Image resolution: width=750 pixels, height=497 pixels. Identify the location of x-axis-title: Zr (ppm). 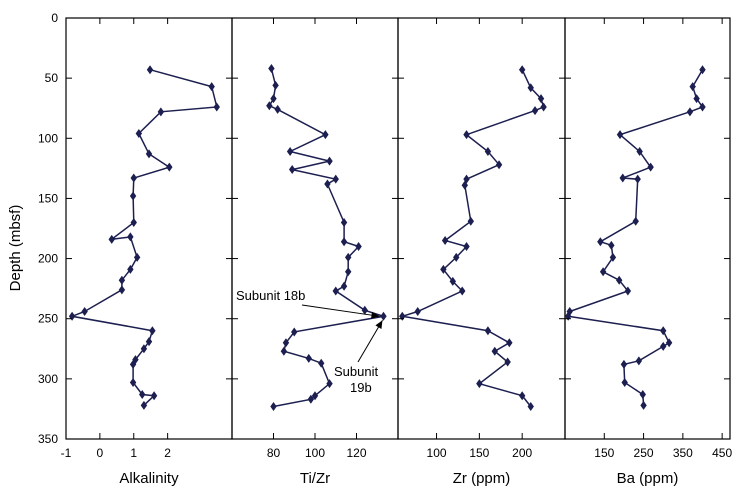
(482, 478).